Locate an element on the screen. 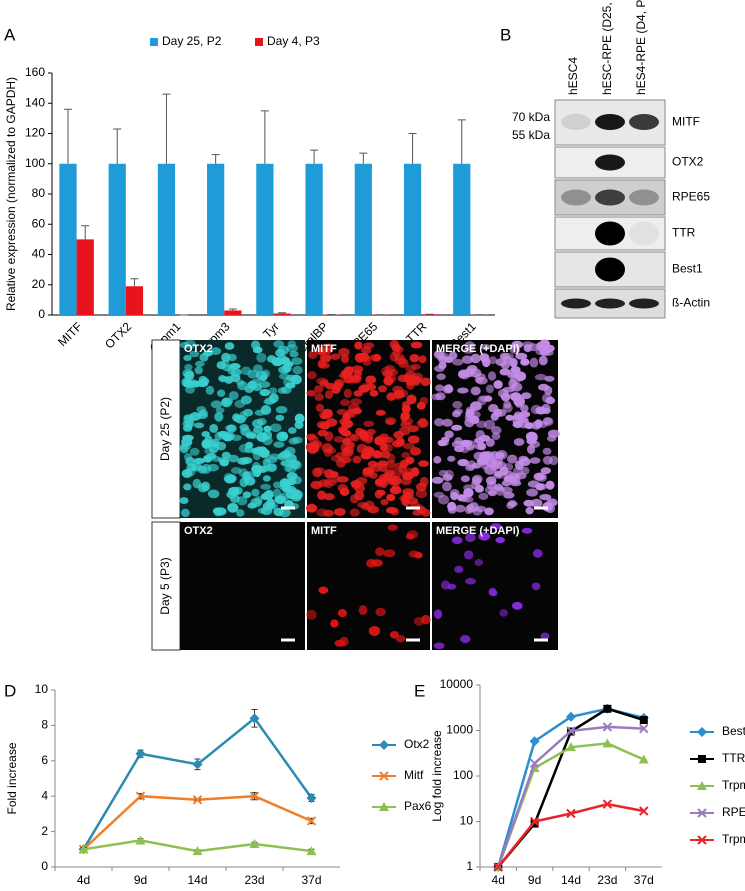  x-tick-label: Tyr is located at coordinates (271, 330).